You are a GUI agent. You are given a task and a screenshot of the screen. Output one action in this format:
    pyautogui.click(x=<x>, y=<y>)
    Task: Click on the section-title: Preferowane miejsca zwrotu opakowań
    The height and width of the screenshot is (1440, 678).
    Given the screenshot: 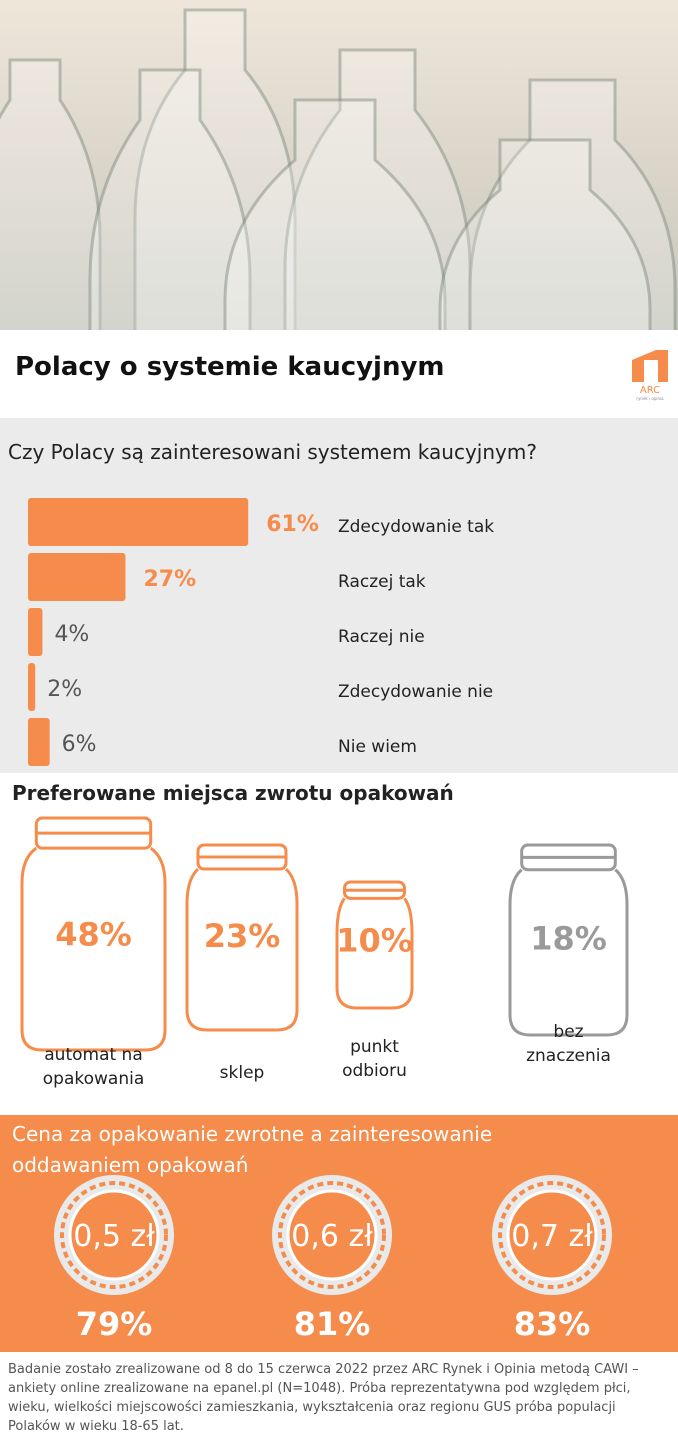 What is the action you would take?
    pyautogui.click(x=233, y=793)
    